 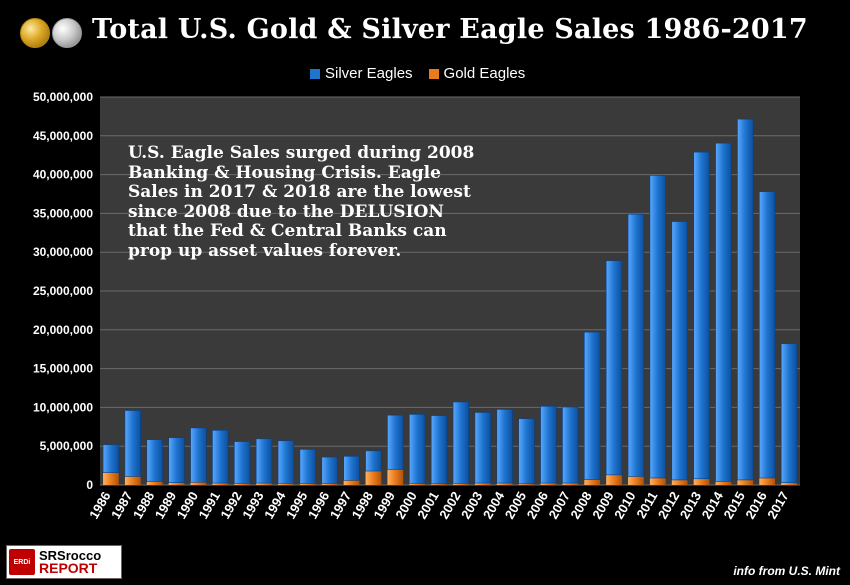 I want to click on bar-gold-2017, so click(x=789, y=483).